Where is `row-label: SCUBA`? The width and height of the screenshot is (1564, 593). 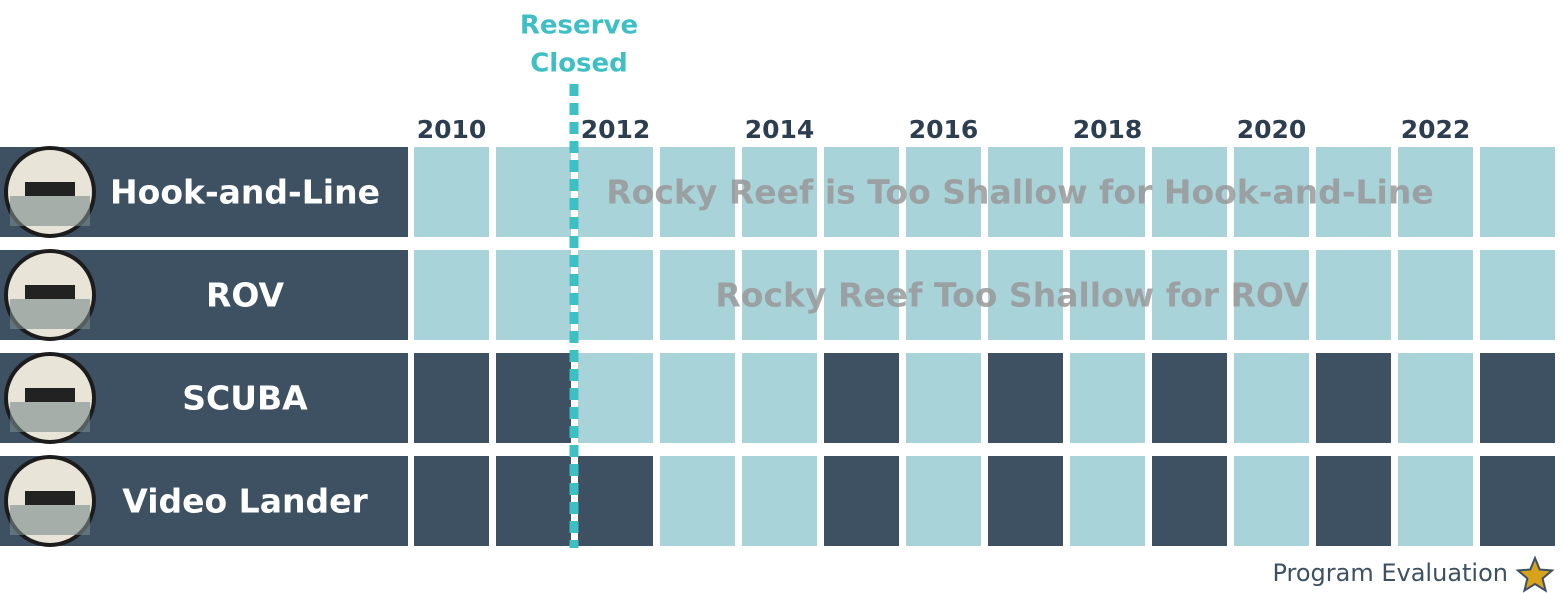 row-label: SCUBA is located at coordinates (245, 398).